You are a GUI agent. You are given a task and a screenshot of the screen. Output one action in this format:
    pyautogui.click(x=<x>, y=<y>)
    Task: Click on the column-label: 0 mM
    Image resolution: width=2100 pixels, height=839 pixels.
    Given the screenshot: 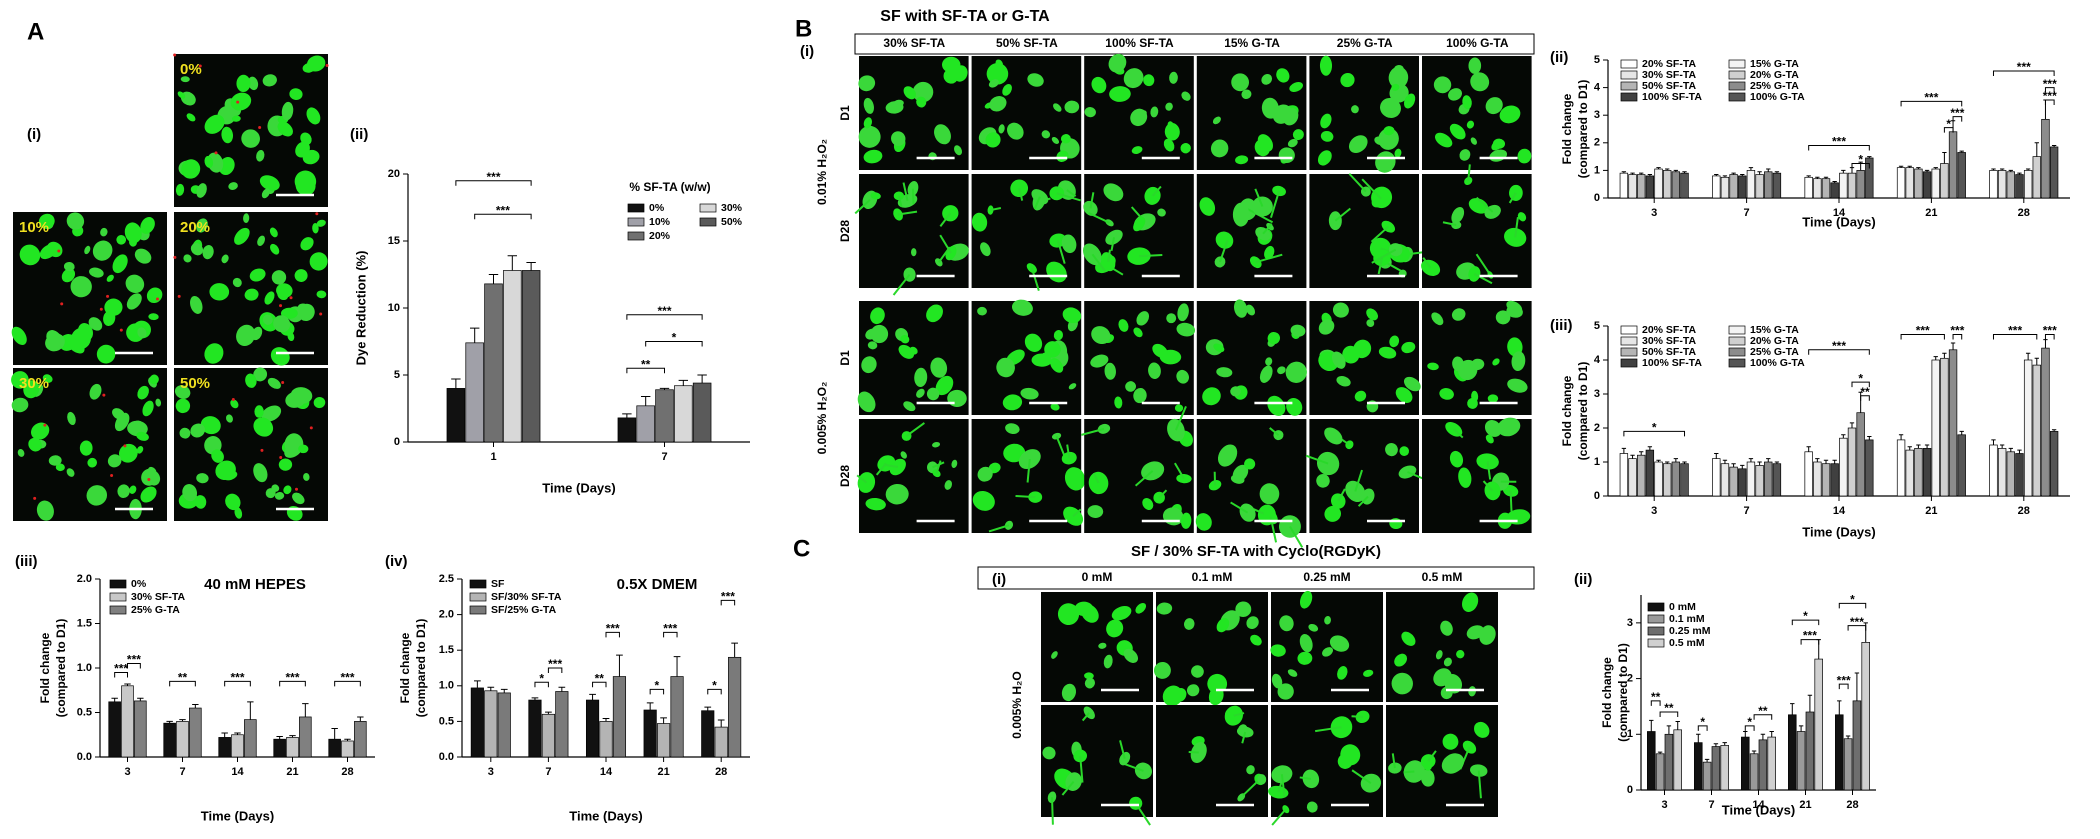 What is the action you would take?
    pyautogui.click(x=1097, y=577)
    